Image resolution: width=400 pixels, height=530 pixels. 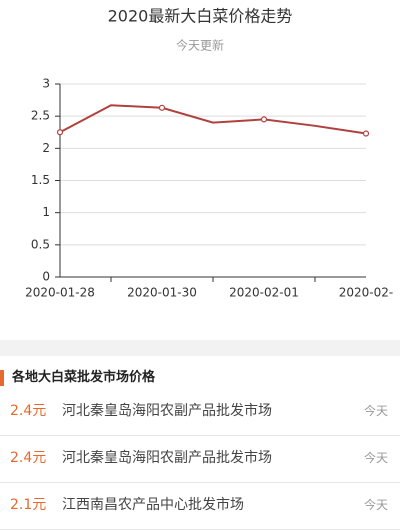 I want to click on price: 2.1元, so click(x=28, y=505).